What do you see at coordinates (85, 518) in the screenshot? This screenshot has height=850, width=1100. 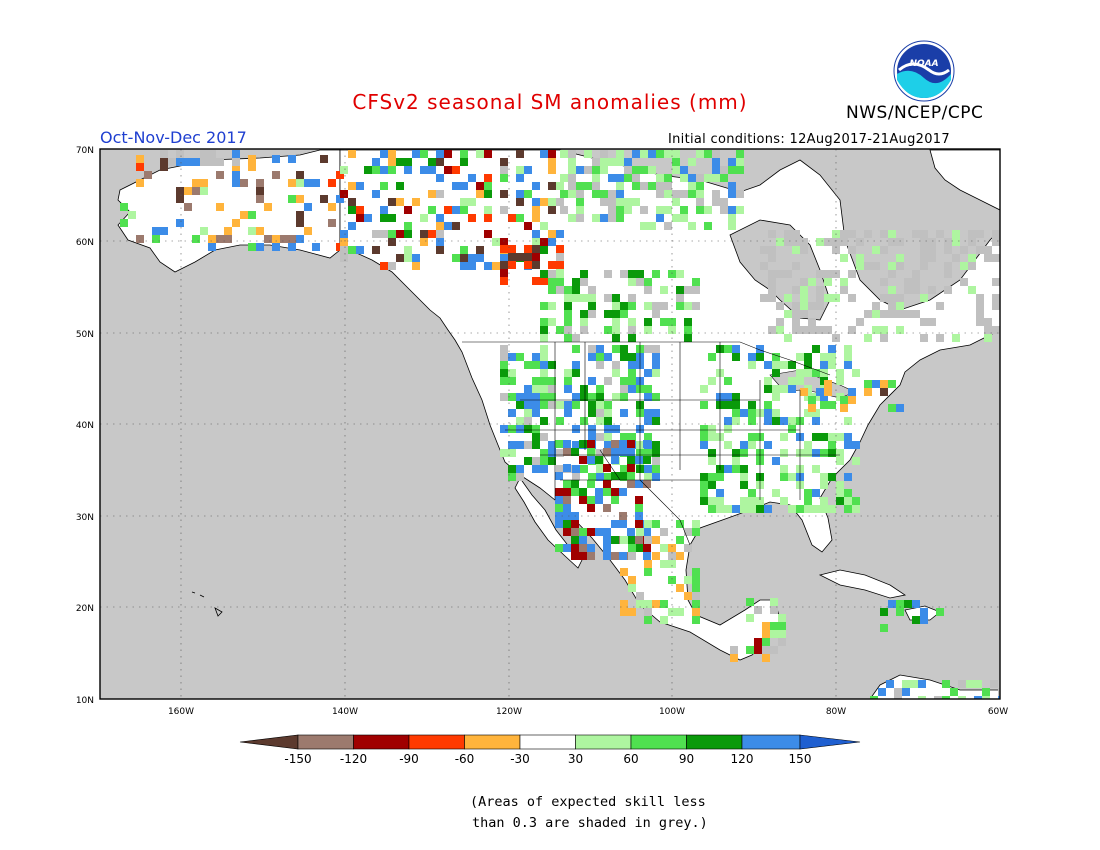 I see `lat-label: 30N` at bounding box center [85, 518].